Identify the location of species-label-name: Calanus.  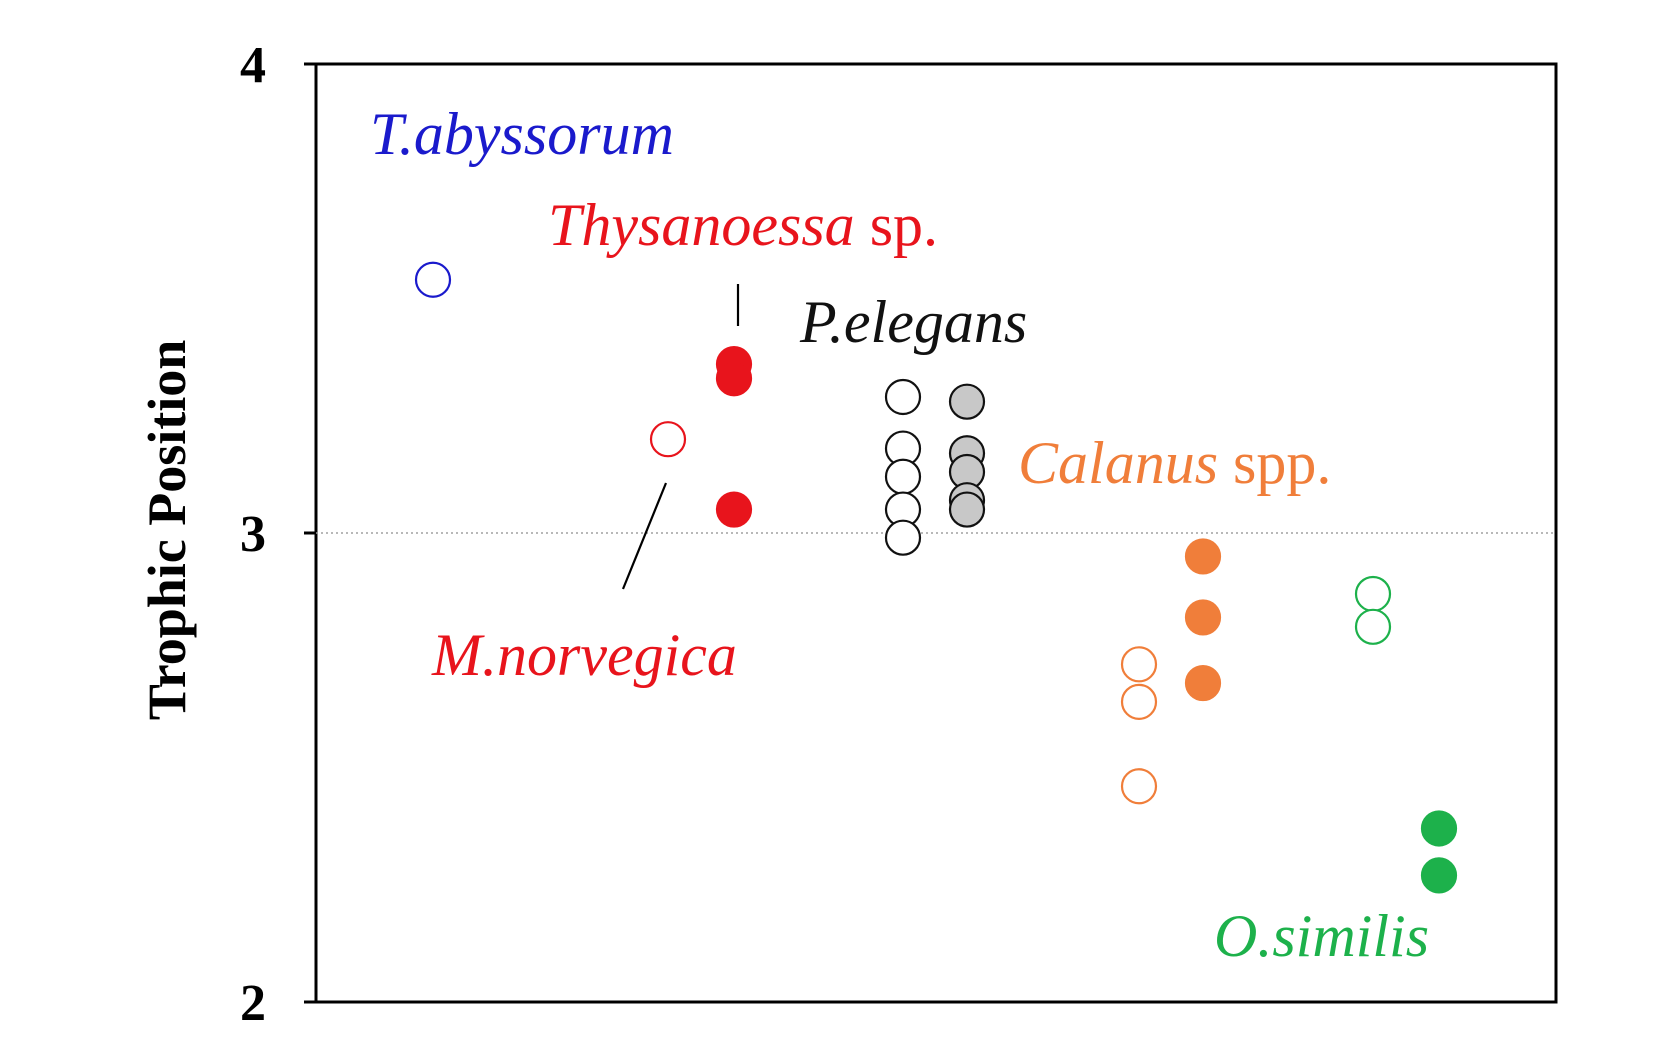
(1118, 463).